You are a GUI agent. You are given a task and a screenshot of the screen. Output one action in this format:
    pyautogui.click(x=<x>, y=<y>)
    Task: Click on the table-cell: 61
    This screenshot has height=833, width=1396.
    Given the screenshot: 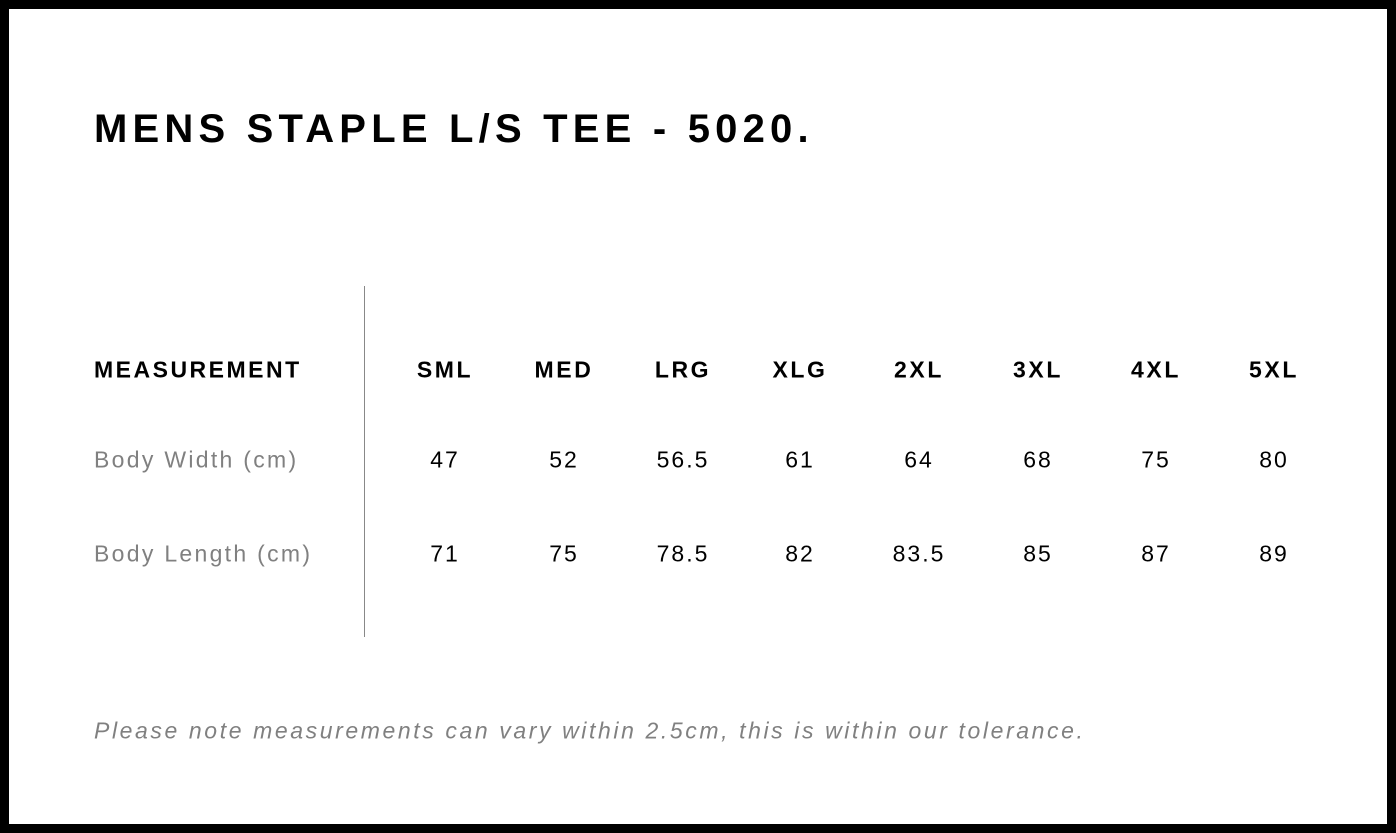 What is the action you would take?
    pyautogui.click(x=800, y=459)
    